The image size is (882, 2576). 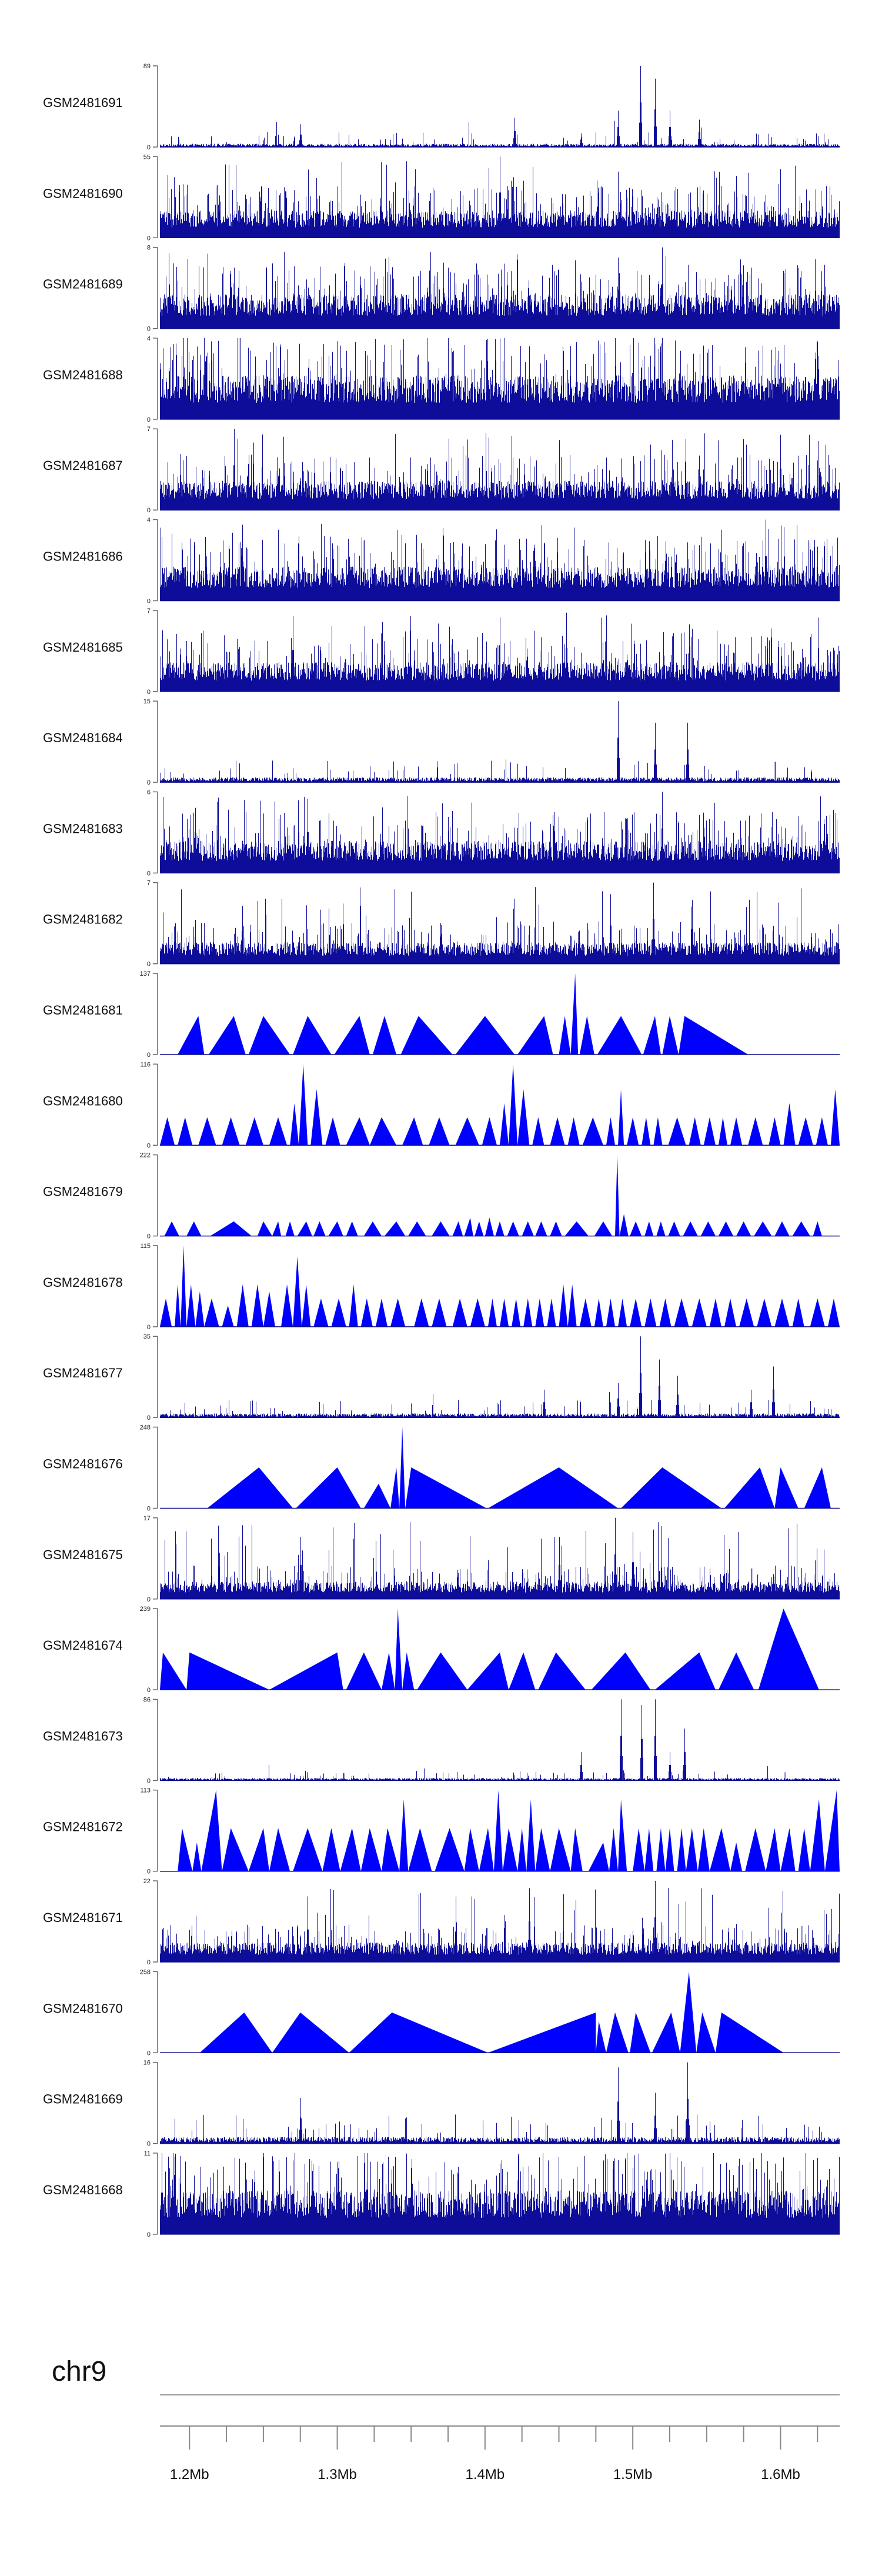 I want to click on track-label: GSM2481674, so click(x=83, y=1645).